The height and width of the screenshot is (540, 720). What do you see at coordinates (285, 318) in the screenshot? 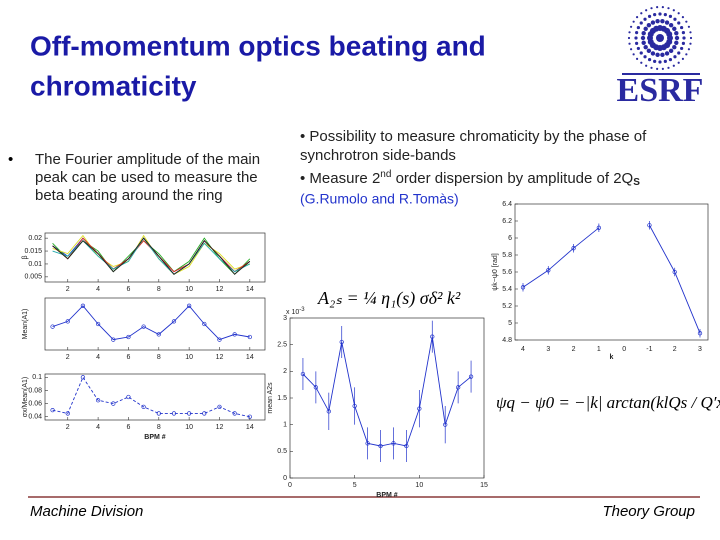
I see `y-tick-label: 3` at bounding box center [285, 318].